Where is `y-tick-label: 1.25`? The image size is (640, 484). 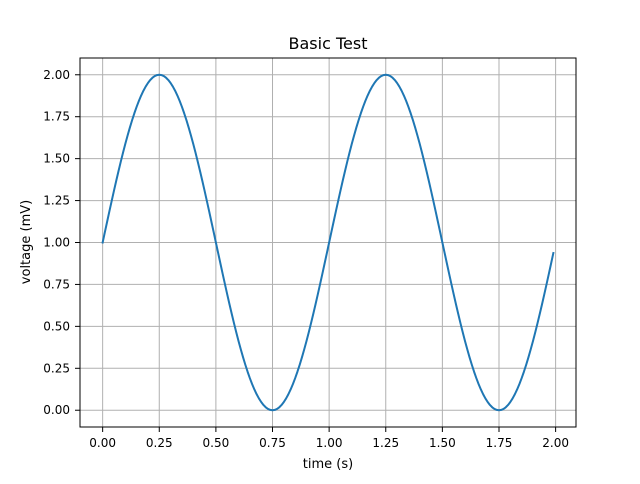
y-tick-label: 1.25 is located at coordinates (56, 201).